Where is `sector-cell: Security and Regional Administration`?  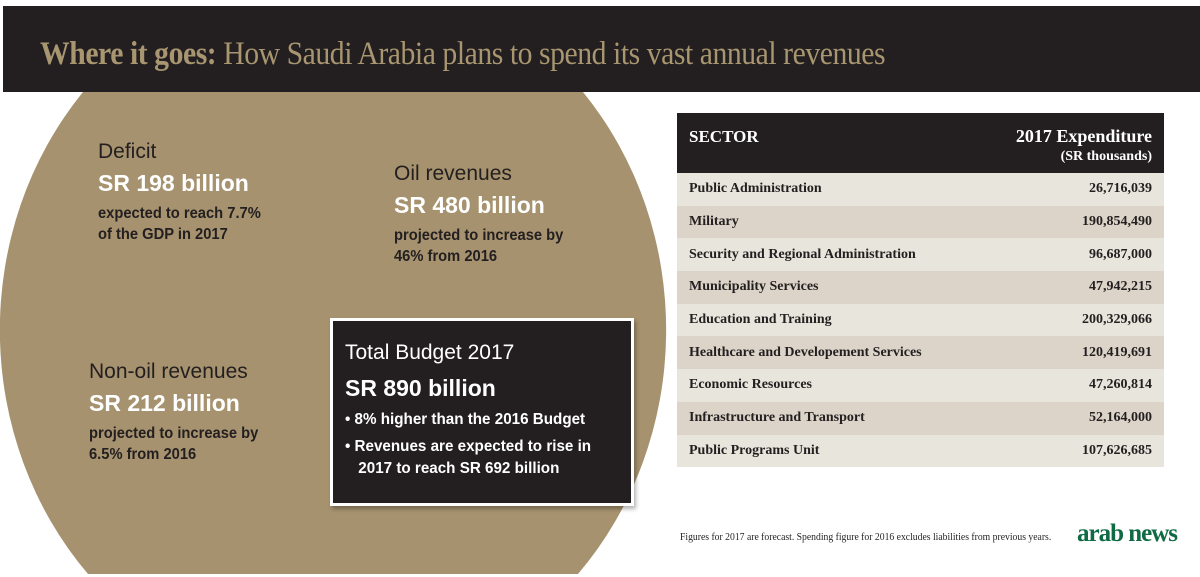 sector-cell: Security and Regional Administration is located at coordinates (802, 254).